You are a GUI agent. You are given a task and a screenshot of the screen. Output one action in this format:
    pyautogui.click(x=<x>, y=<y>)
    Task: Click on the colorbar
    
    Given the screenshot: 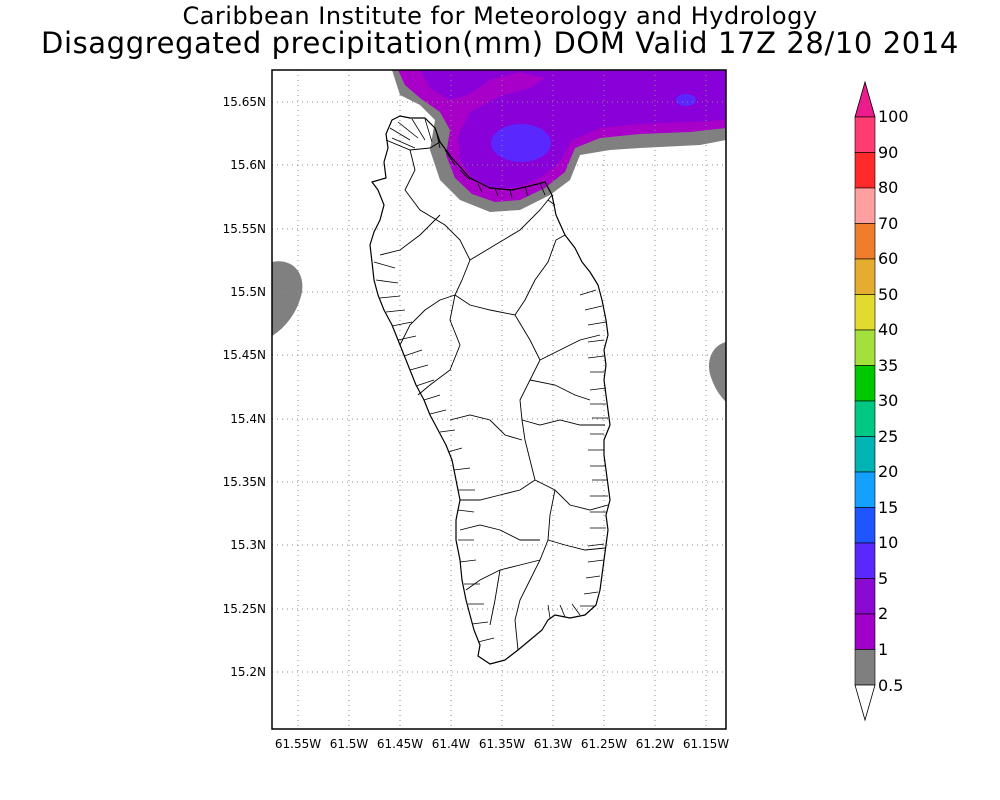 What is the action you would take?
    pyautogui.click(x=865, y=401)
    